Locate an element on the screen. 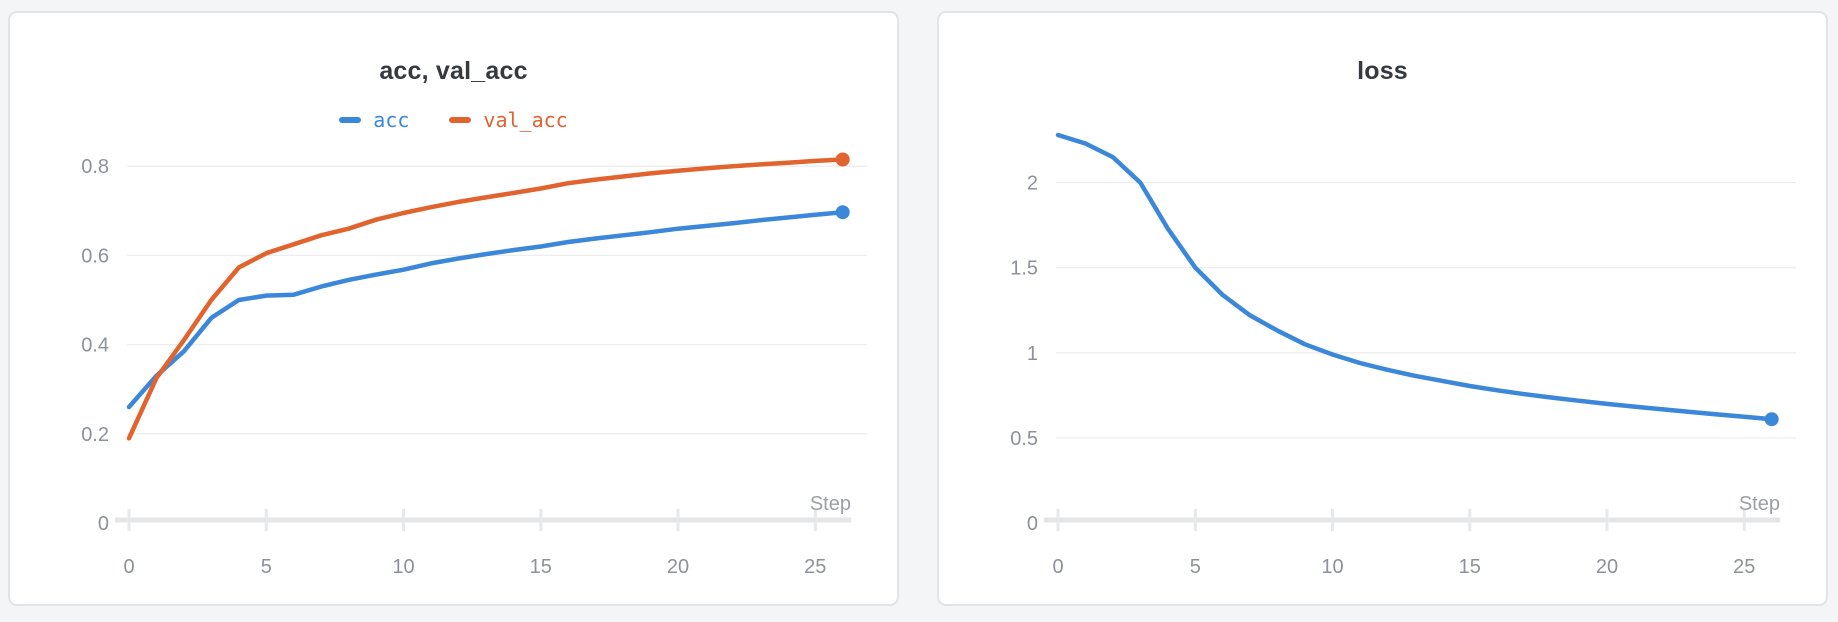  val_acc-legend-swatch is located at coordinates (460, 120).